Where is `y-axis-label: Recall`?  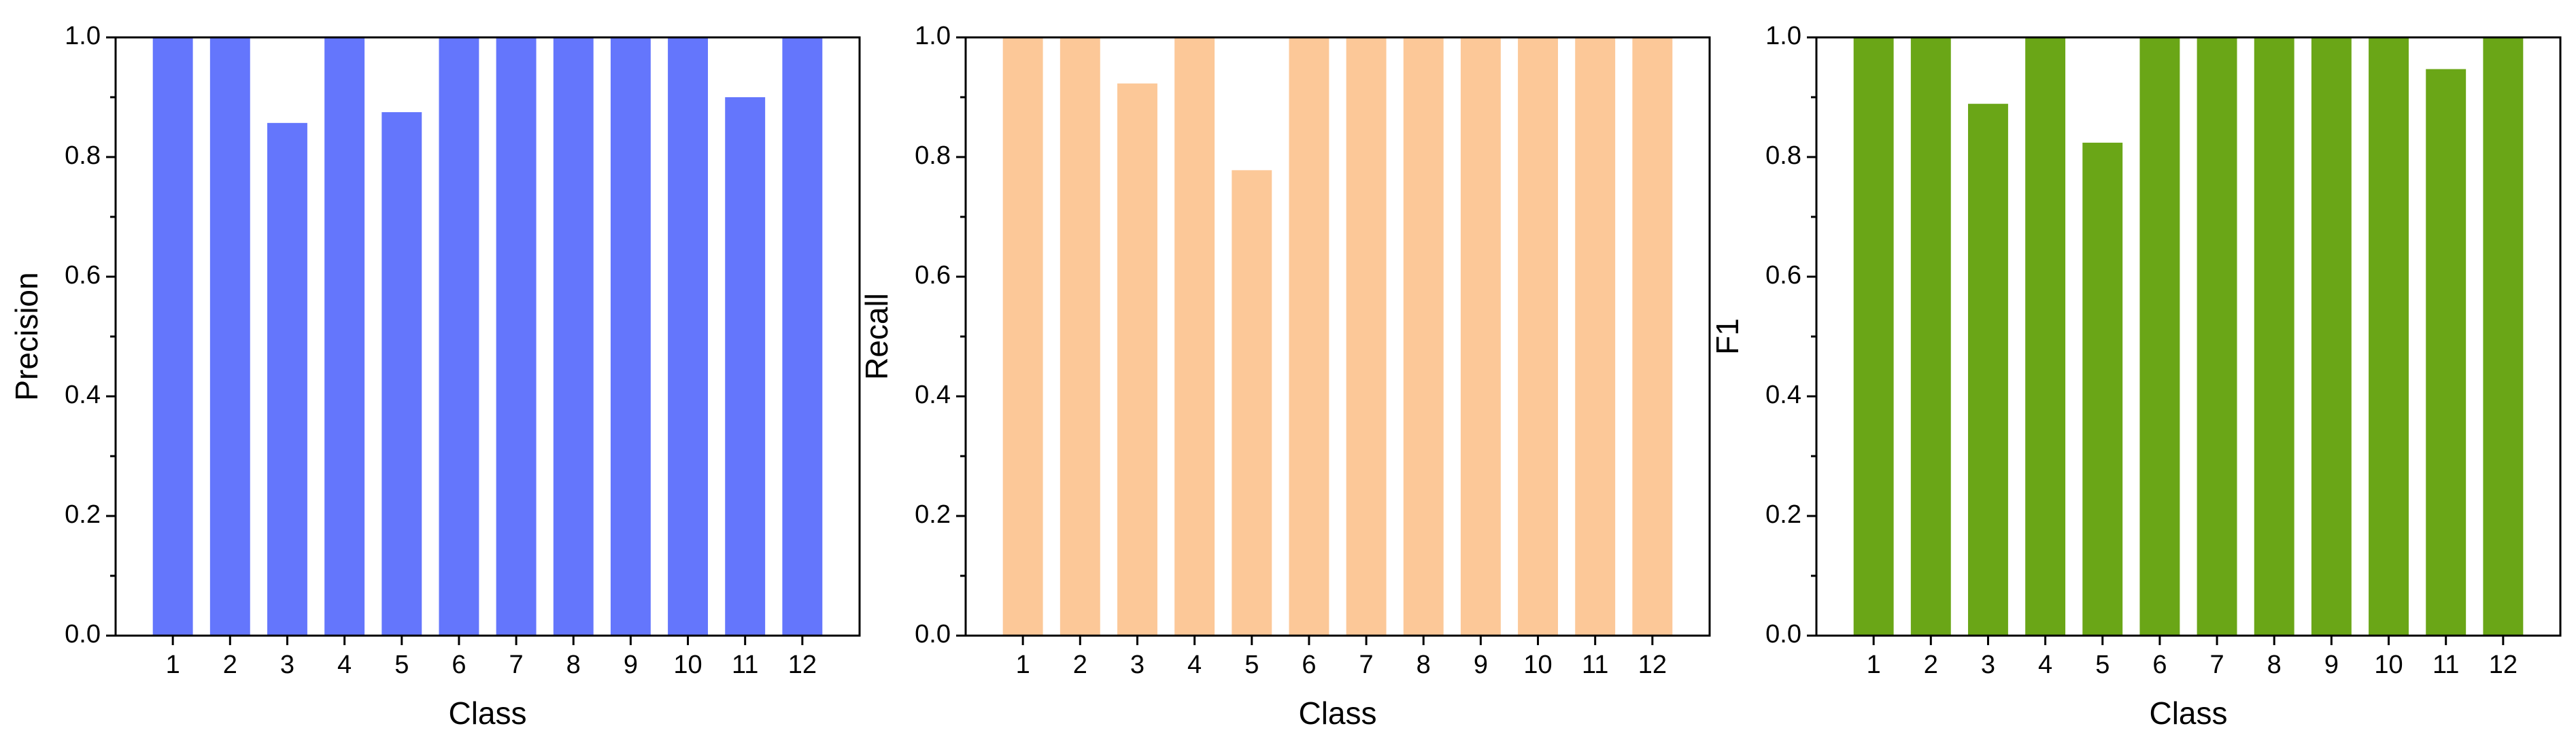
y-axis-label: Recall is located at coordinates (876, 336).